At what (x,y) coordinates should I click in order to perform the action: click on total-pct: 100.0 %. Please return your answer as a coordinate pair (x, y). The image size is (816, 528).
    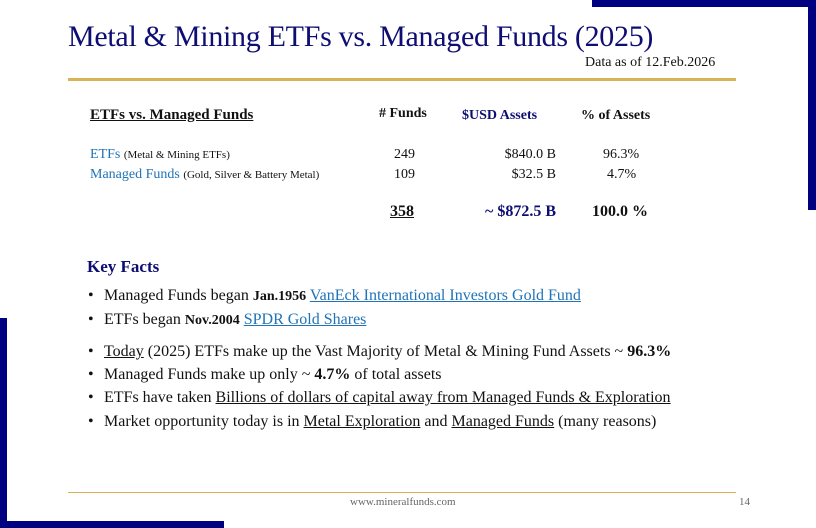
    Looking at the image, I should click on (620, 211).